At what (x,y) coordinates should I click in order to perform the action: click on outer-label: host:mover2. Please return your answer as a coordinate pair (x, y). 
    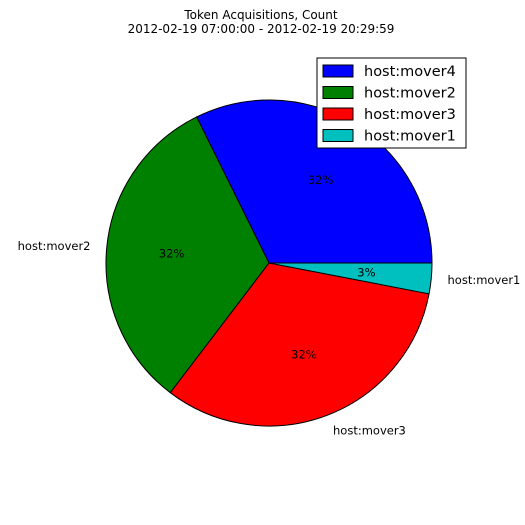
    Looking at the image, I should click on (54, 246).